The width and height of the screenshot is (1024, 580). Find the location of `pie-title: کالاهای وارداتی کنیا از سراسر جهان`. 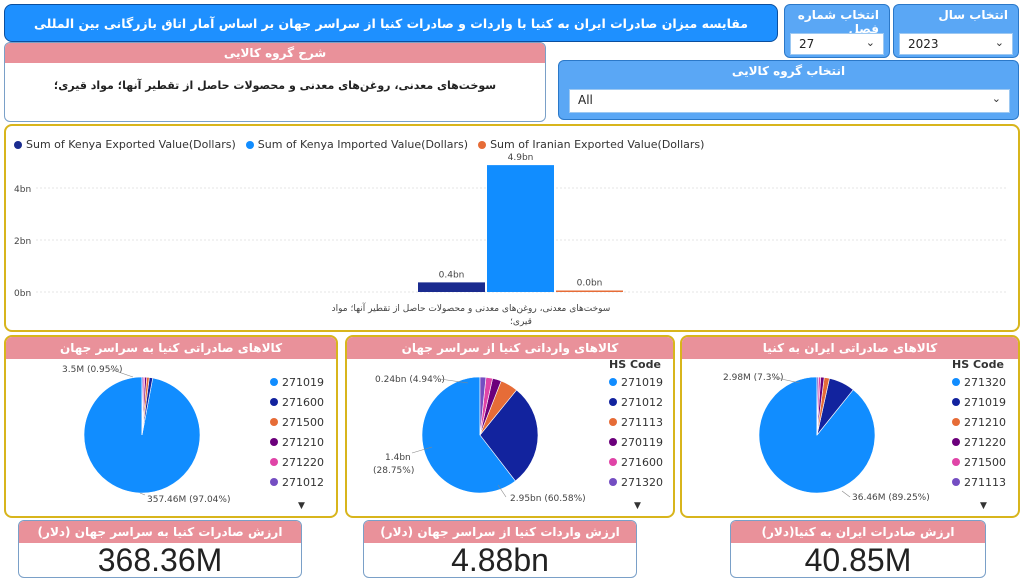

pie-title: کالاهای وارداتی کنیا از سراسر جهان is located at coordinates (510, 348).